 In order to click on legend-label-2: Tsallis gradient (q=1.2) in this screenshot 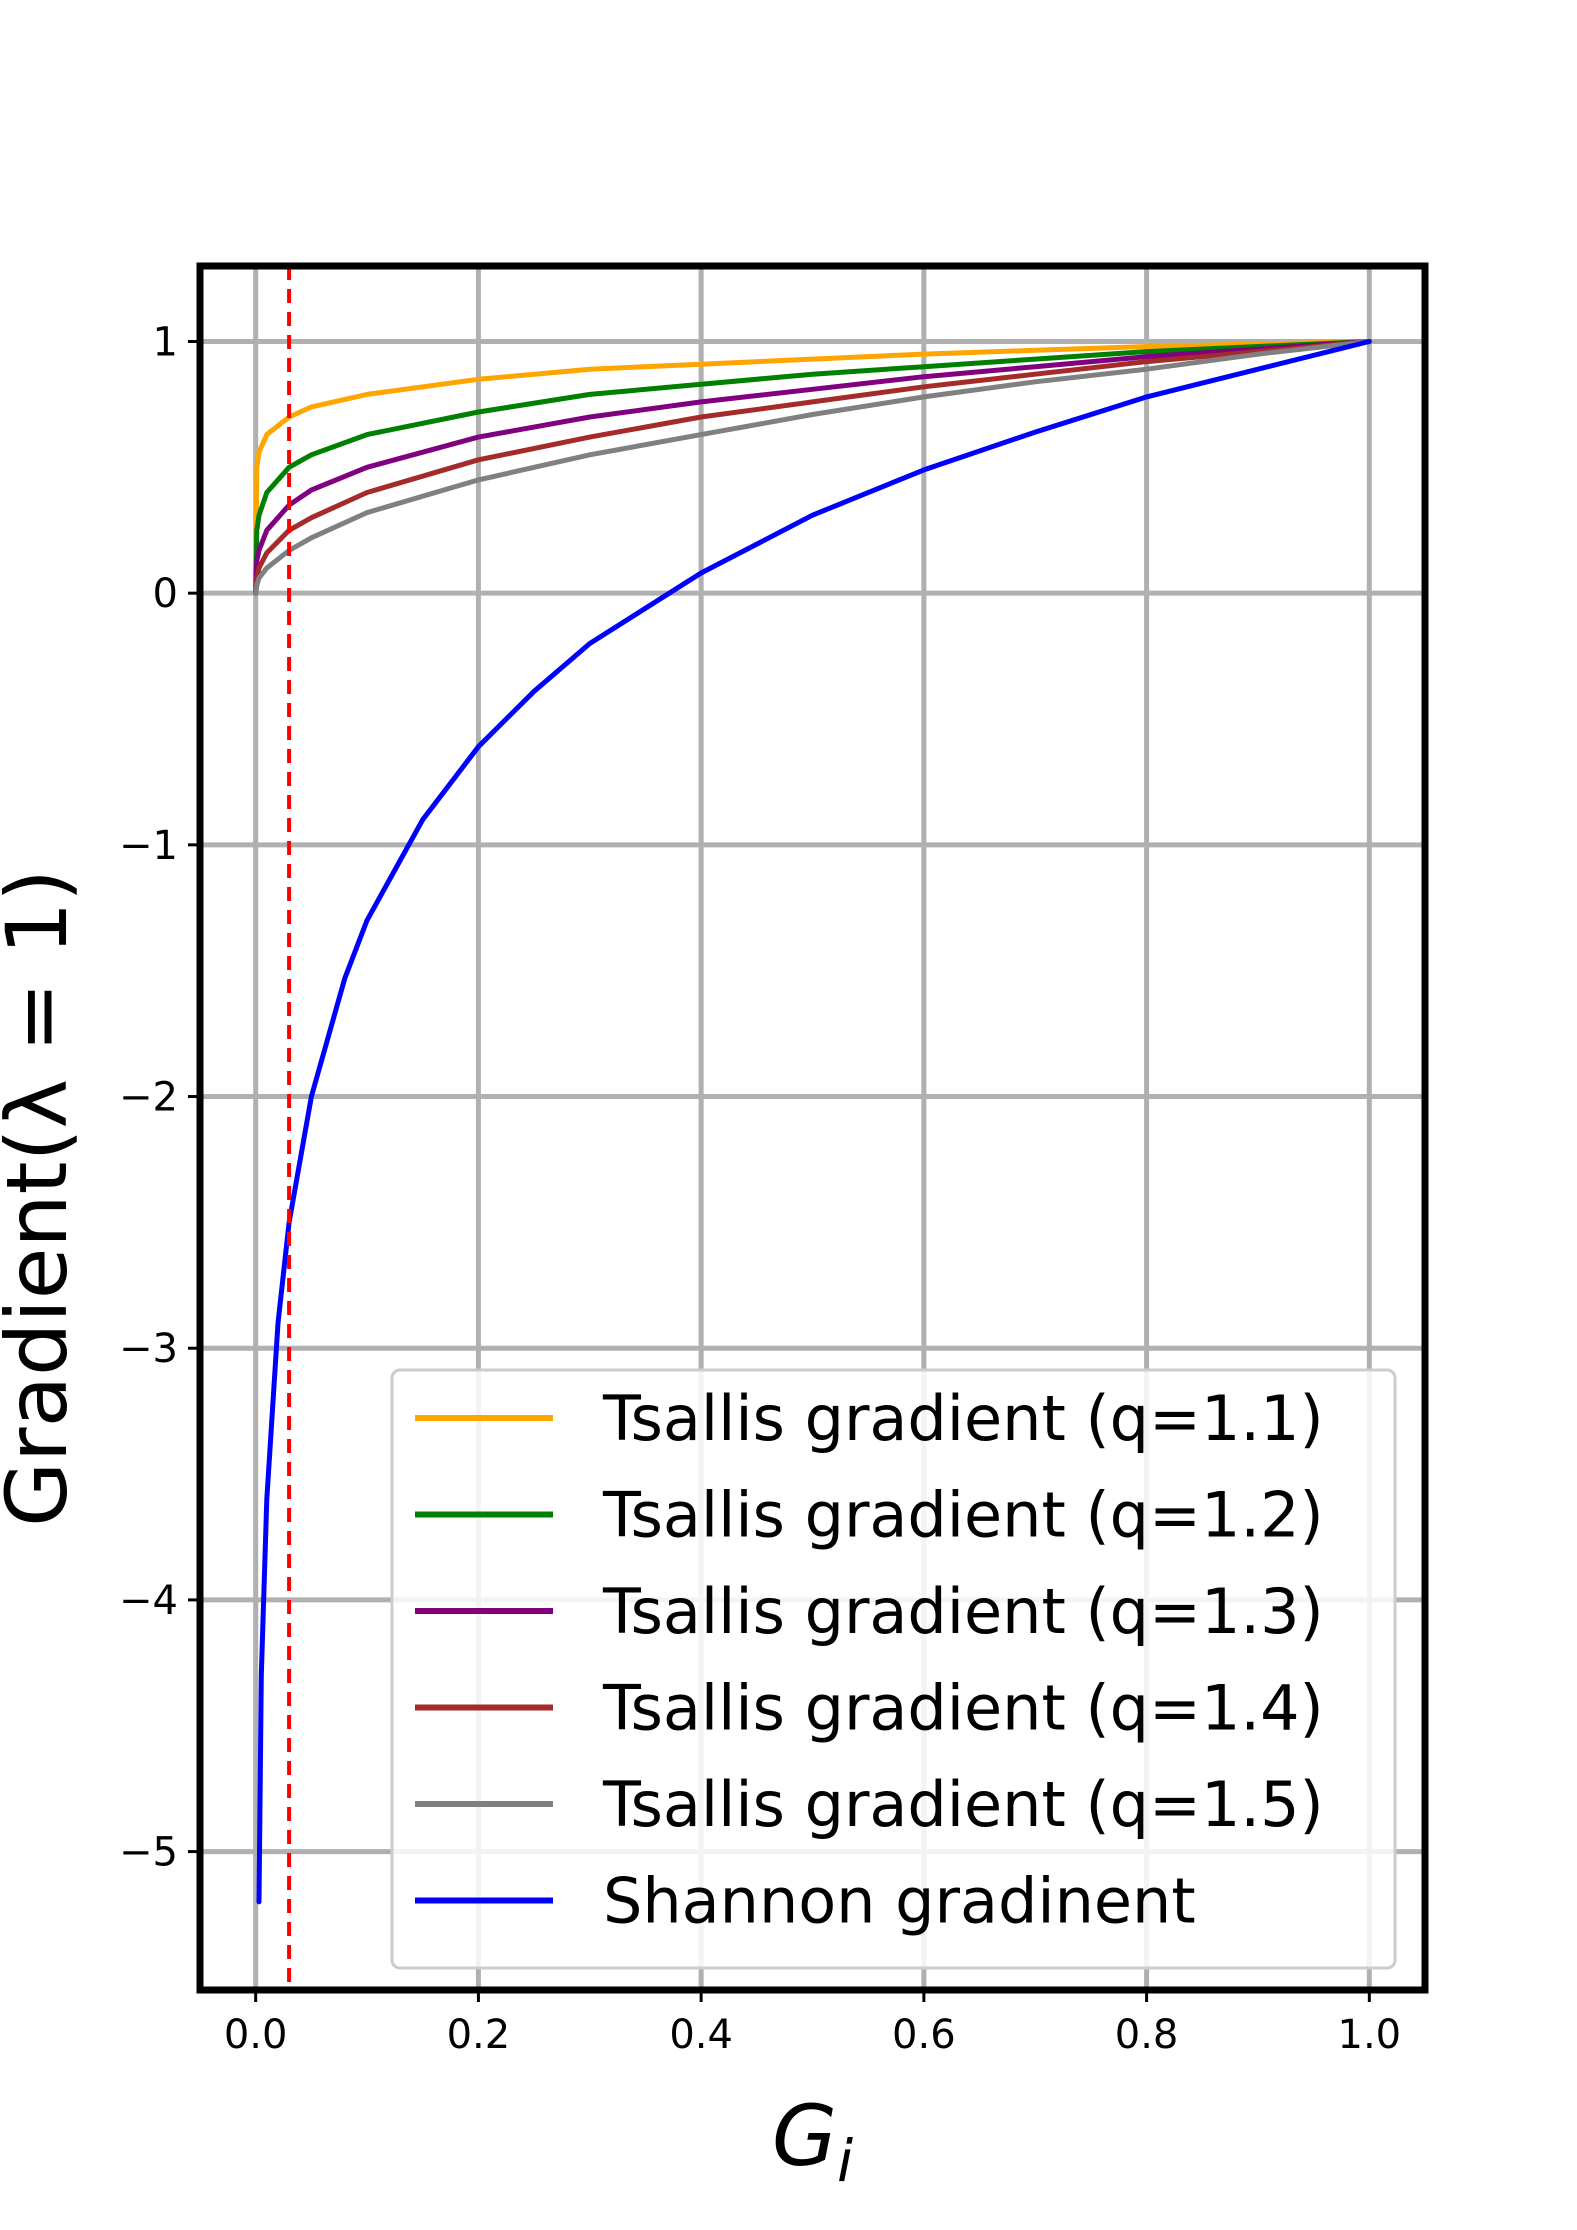, I will do `click(963, 1515)`.